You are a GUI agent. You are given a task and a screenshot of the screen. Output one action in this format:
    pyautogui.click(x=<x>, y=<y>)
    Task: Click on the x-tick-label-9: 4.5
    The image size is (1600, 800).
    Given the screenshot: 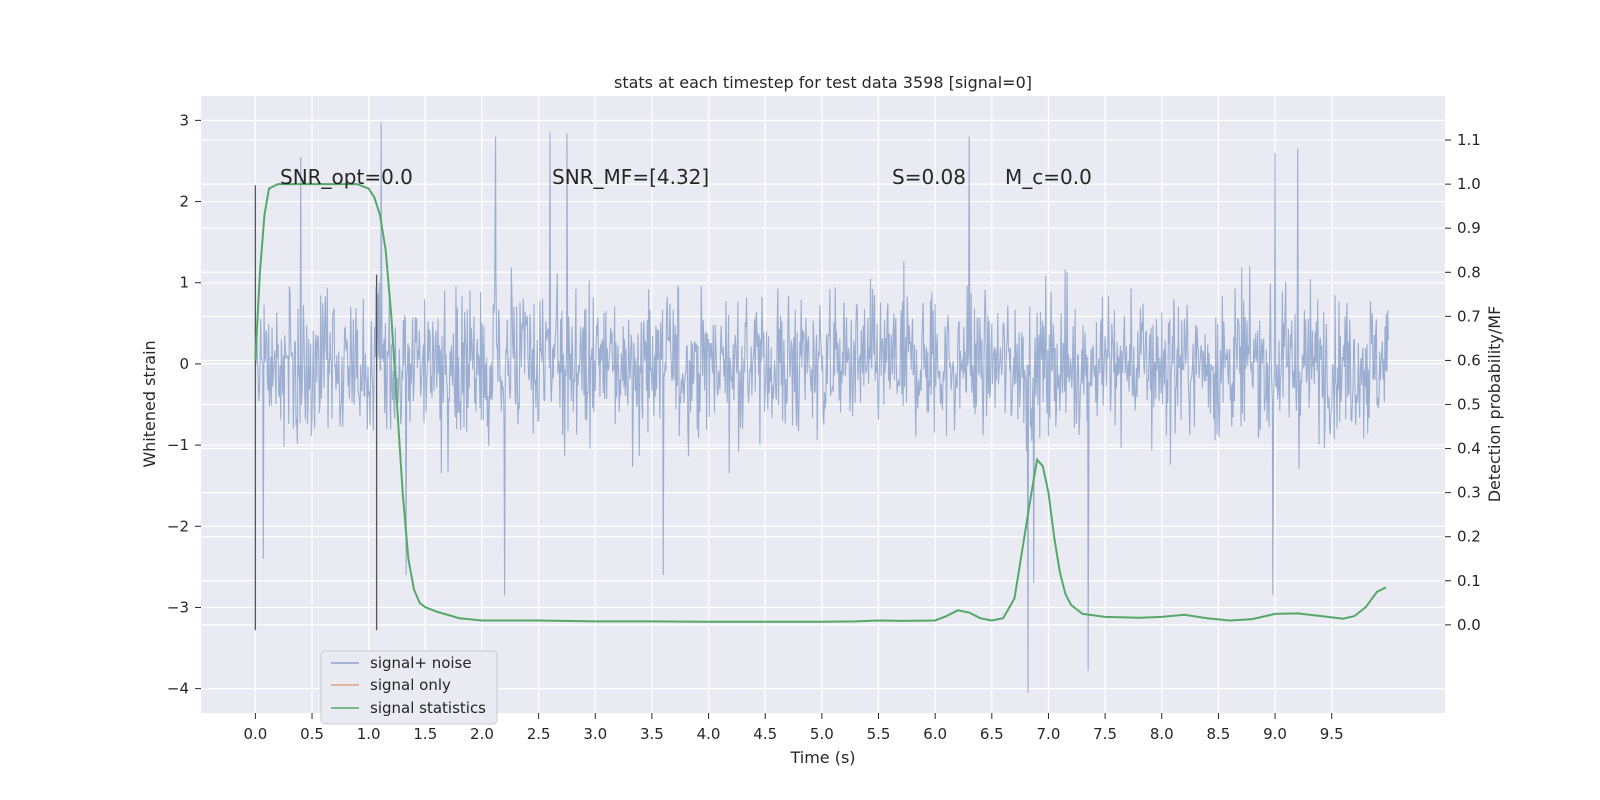 What is the action you would take?
    pyautogui.click(x=765, y=734)
    